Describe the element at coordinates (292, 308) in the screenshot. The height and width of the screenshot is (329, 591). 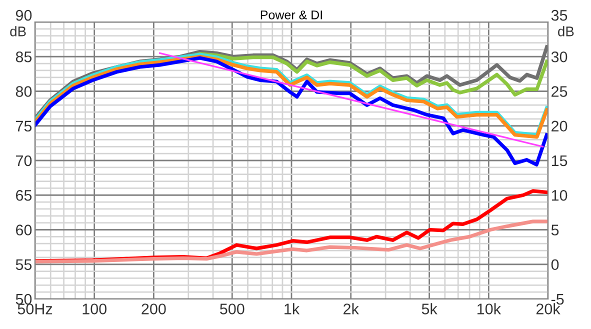
I see `x-tick-label: 1k` at that location.